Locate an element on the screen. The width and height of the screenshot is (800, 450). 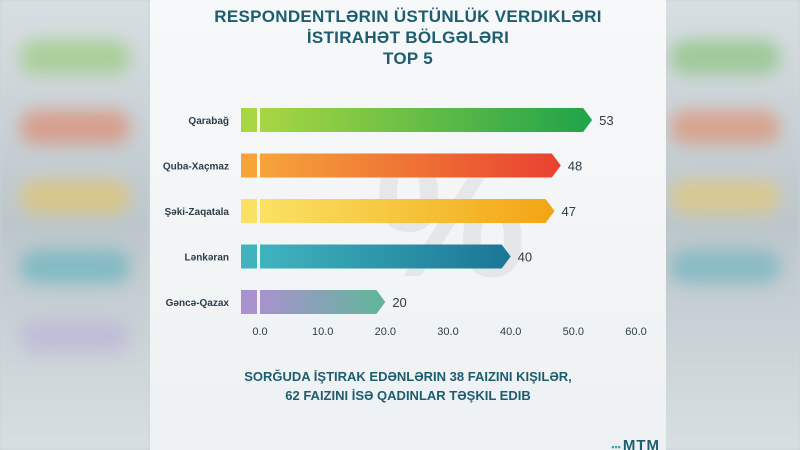
category-label: Şəki-Zaqatala is located at coordinates (197, 212).